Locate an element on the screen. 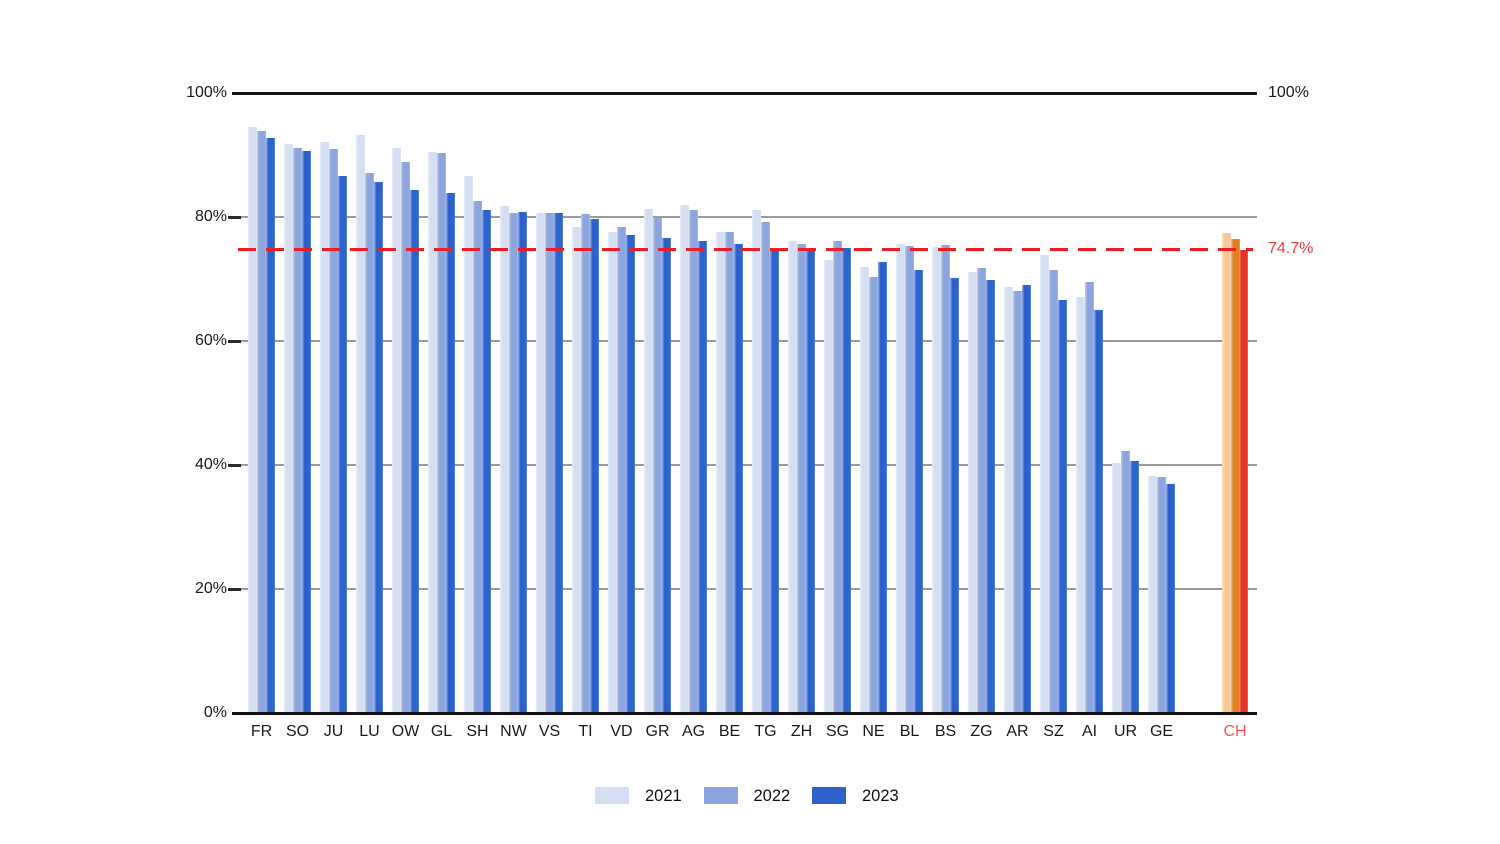  bar-BE-2021 is located at coordinates (721, 472).